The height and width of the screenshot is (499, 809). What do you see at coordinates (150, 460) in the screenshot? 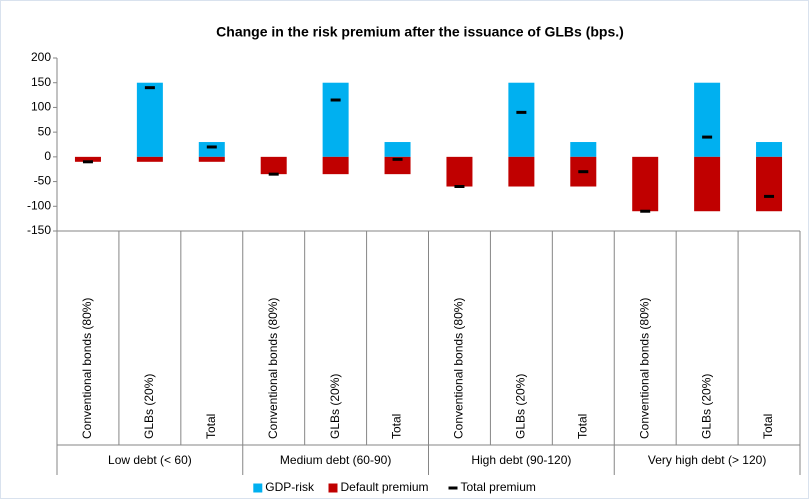
I see `group-label: Low debt (< 60)` at bounding box center [150, 460].